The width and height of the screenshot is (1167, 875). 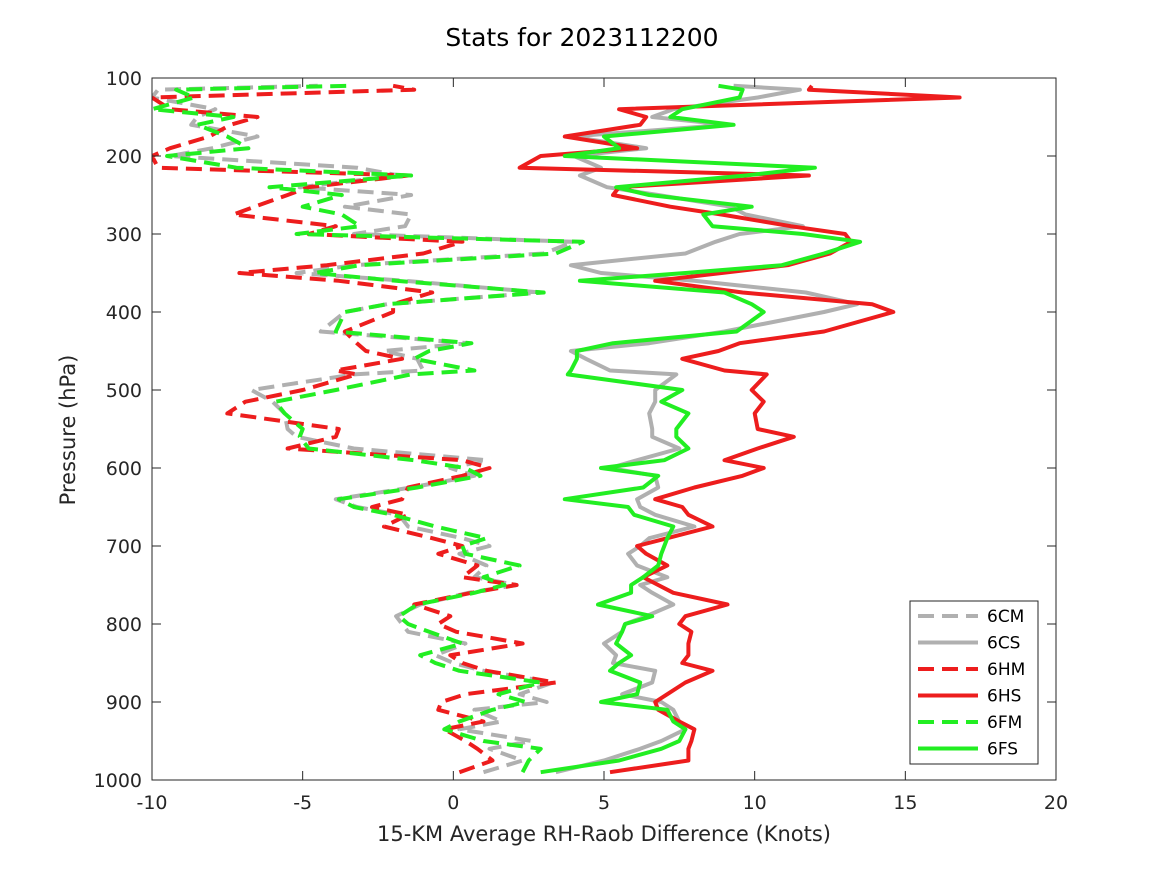 I want to click on legend-label-6fm: 6FM, so click(x=1004, y=723).